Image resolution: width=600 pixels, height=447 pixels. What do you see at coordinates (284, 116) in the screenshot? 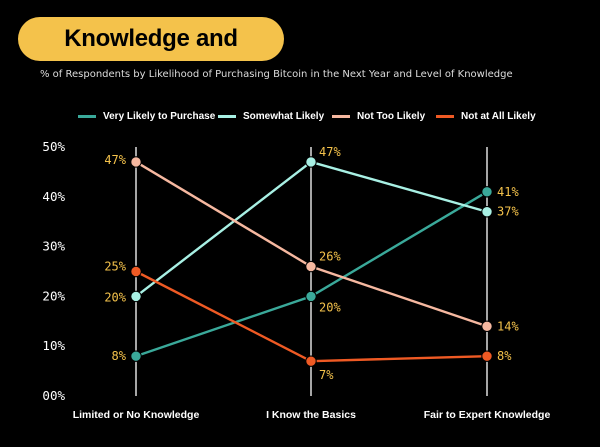
I see `legend-label: Somewhat Likely` at bounding box center [284, 116].